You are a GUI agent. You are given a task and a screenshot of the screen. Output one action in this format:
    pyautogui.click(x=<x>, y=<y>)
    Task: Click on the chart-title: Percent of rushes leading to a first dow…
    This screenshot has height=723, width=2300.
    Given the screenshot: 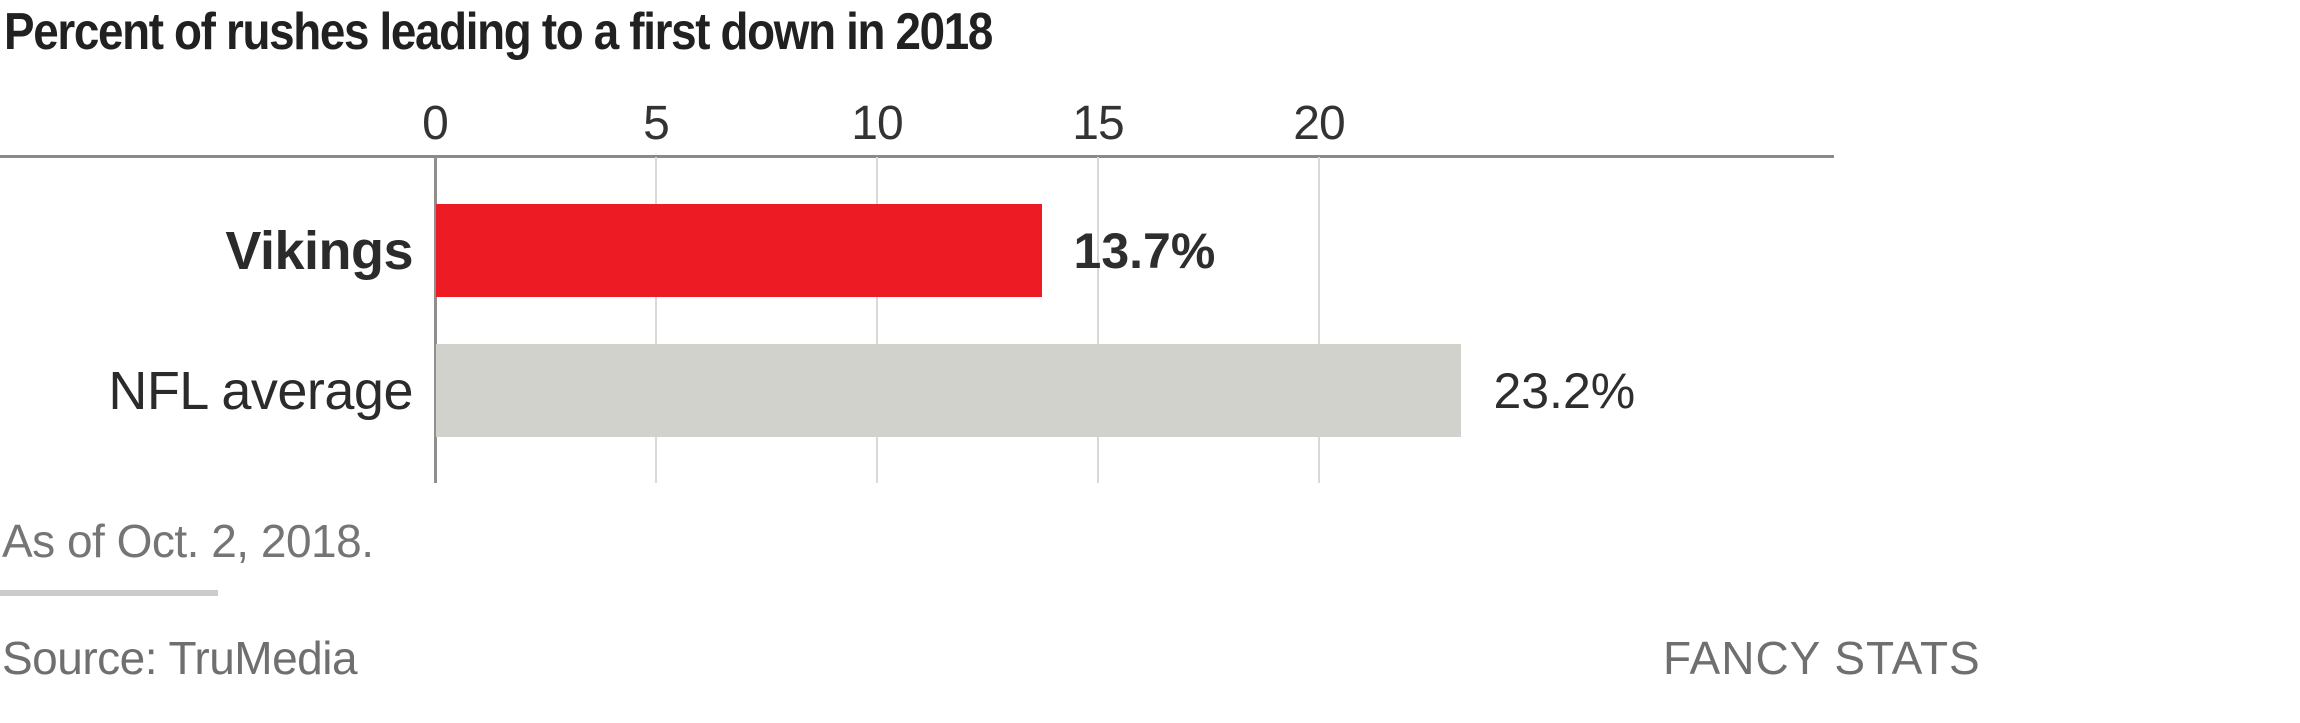 What is the action you would take?
    pyautogui.click(x=498, y=32)
    